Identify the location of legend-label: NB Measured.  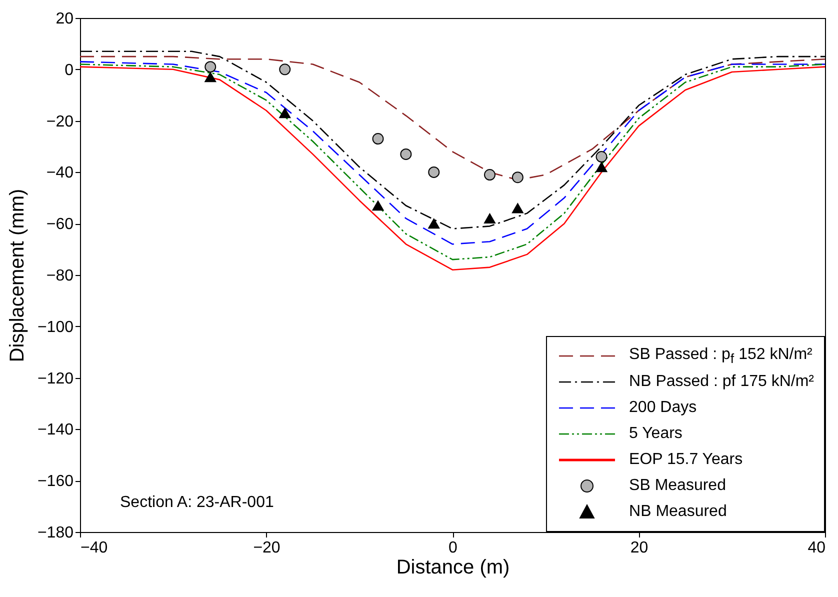
(678, 512).